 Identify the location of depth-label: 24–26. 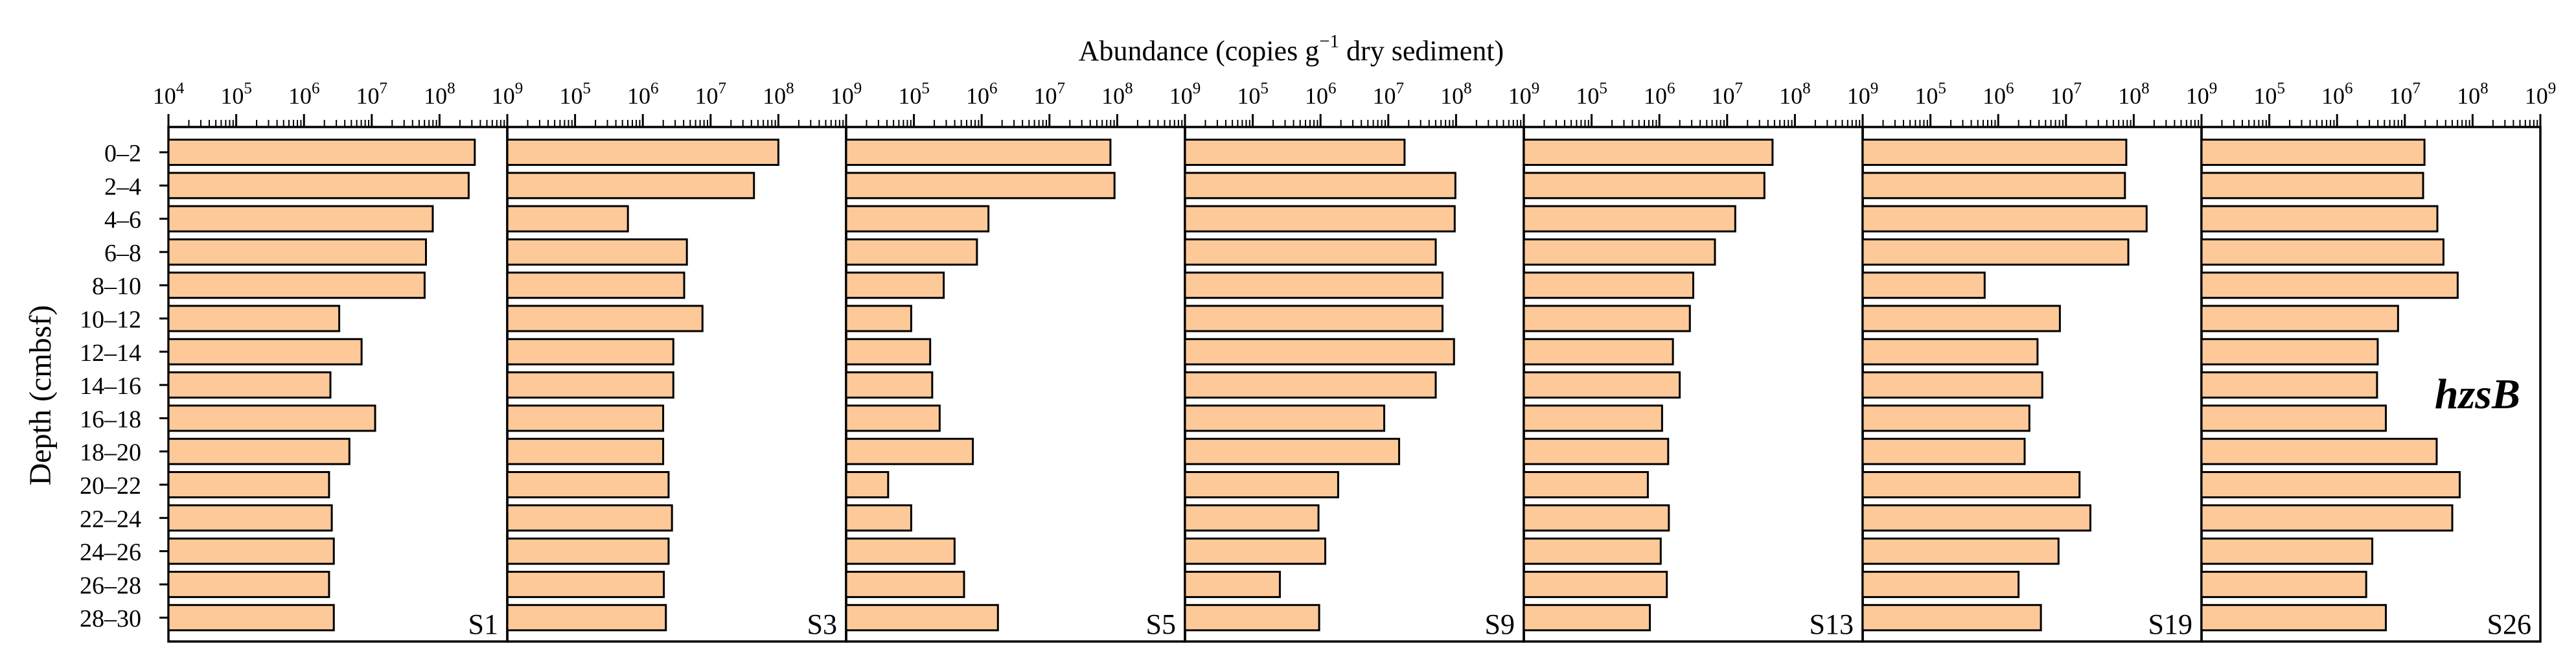
(110, 552).